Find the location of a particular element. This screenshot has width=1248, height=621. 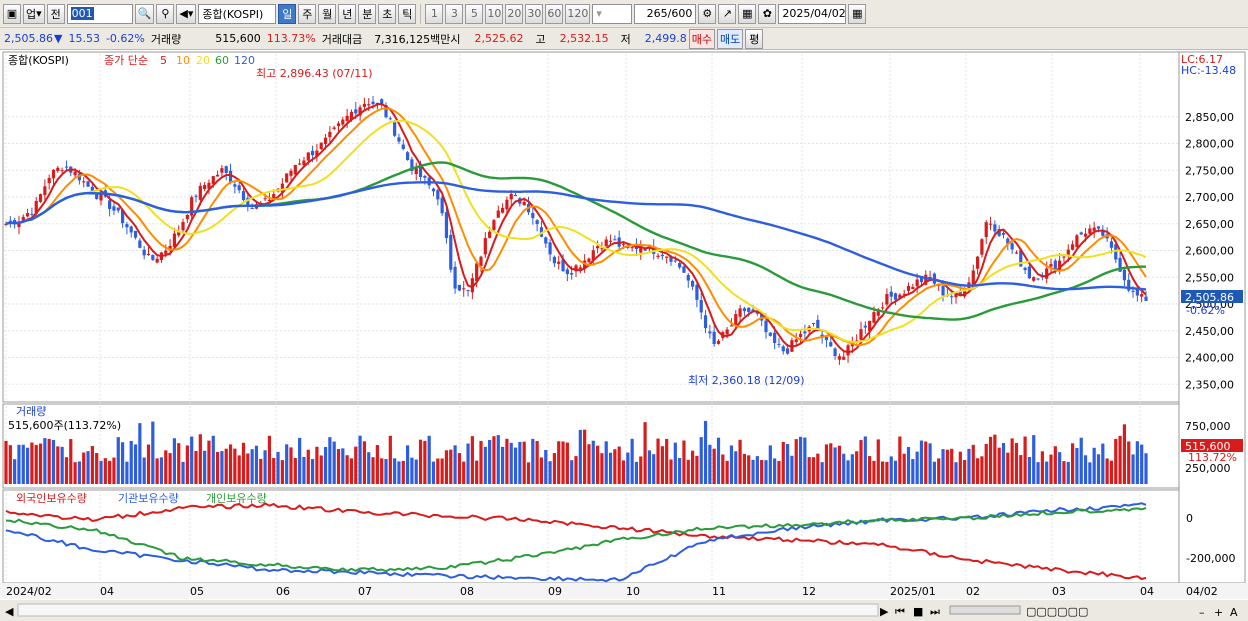

interval-3: 3 is located at coordinates (454, 13).